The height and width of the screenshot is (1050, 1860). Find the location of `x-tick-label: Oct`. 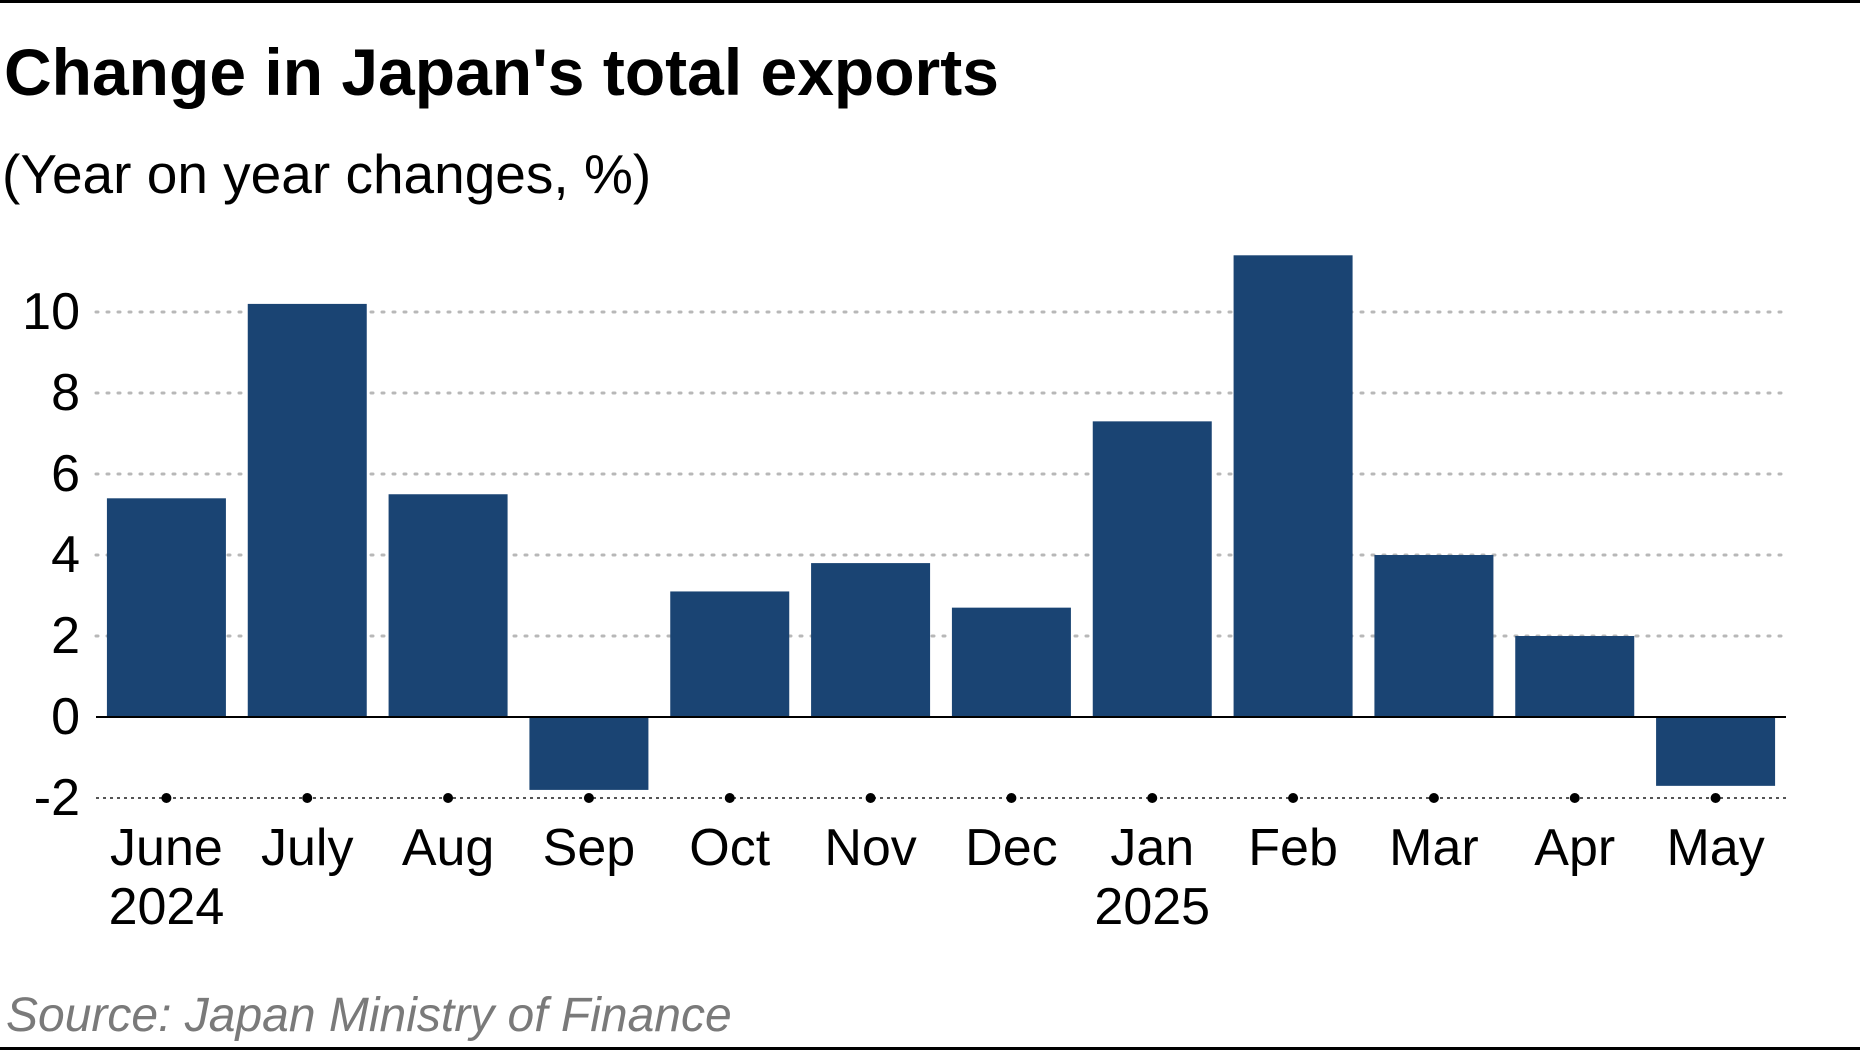

x-tick-label: Oct is located at coordinates (729, 848).